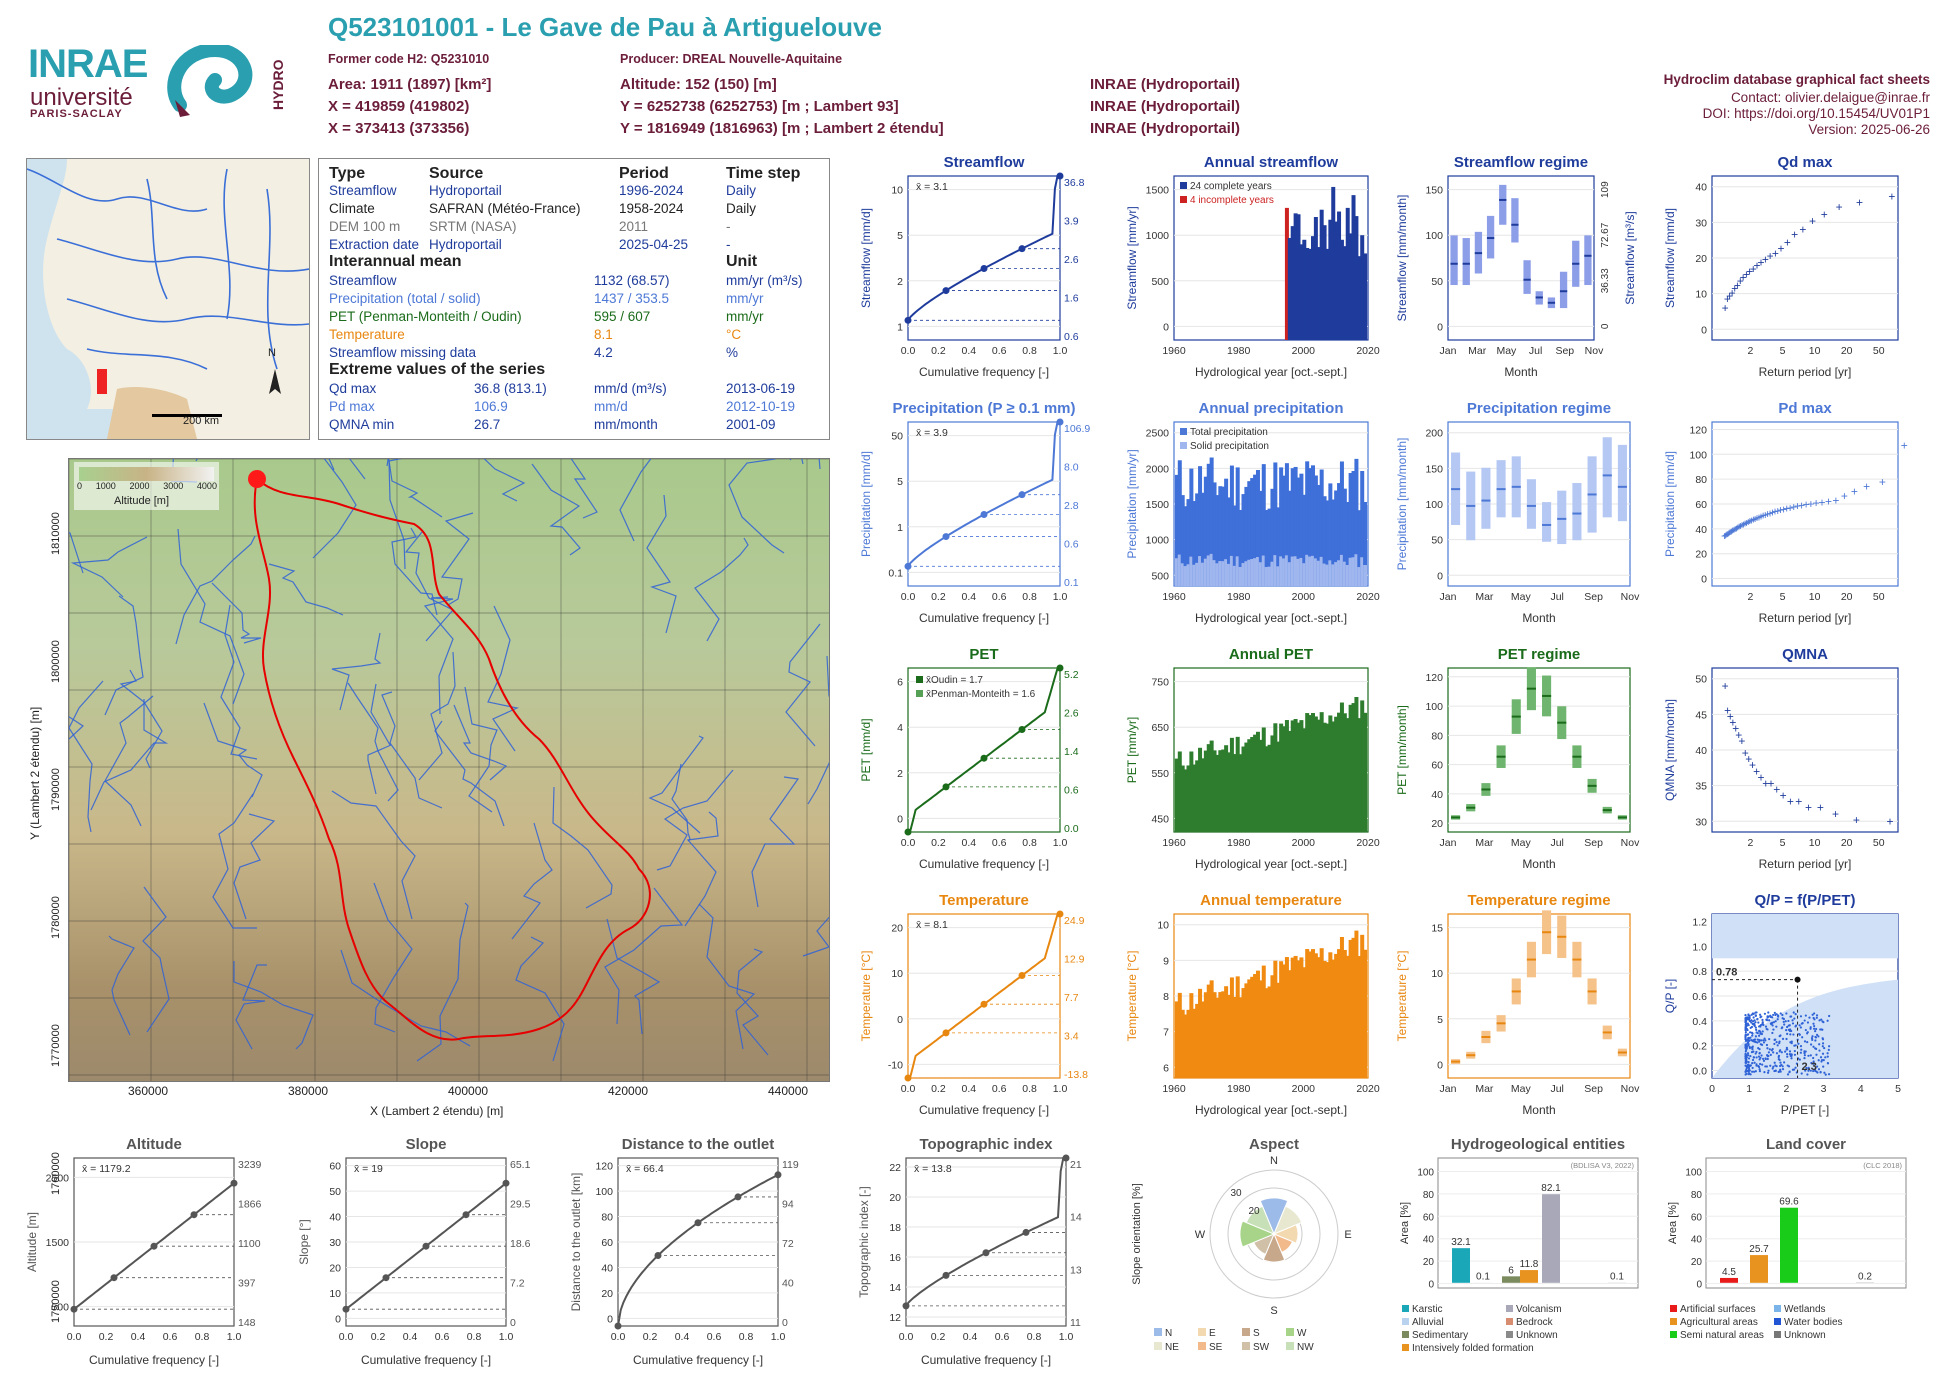 The image size is (1960, 1389). I want to click on row-step: Daily, so click(741, 208).